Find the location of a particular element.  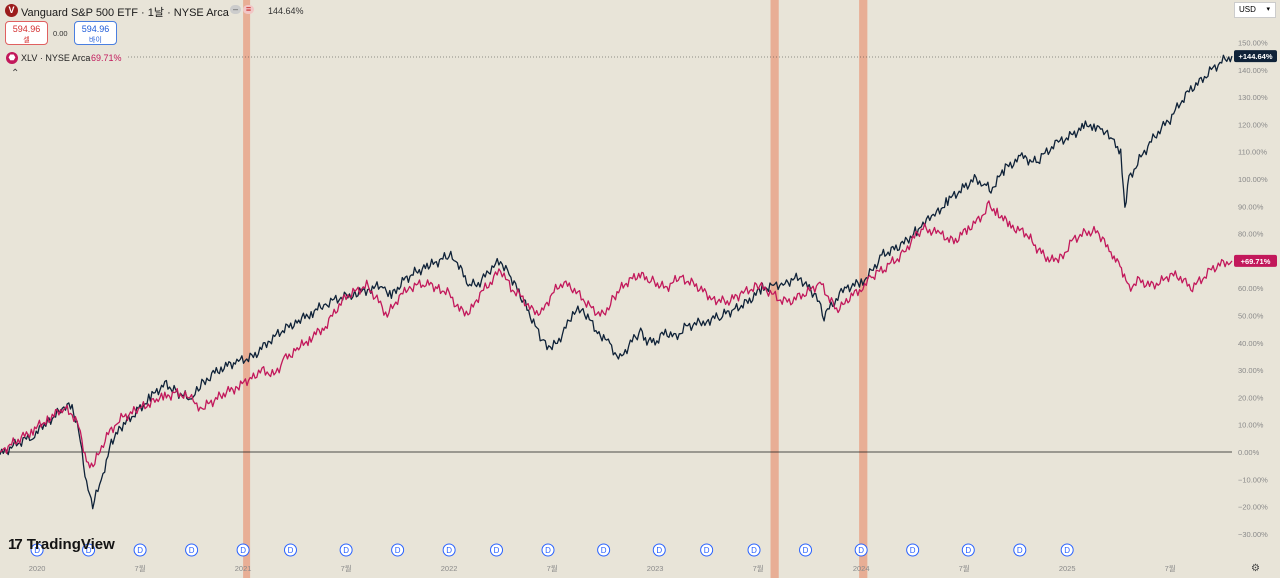

y-tick-label: 80.00% is located at coordinates (1251, 234).